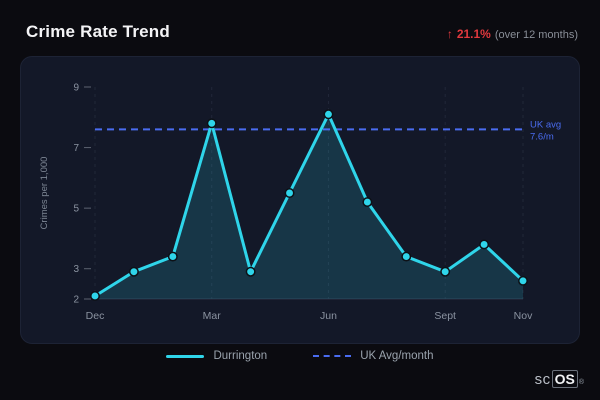 The width and height of the screenshot is (600, 400). I want to click on scos-logo: sc OS ®, so click(559, 379).